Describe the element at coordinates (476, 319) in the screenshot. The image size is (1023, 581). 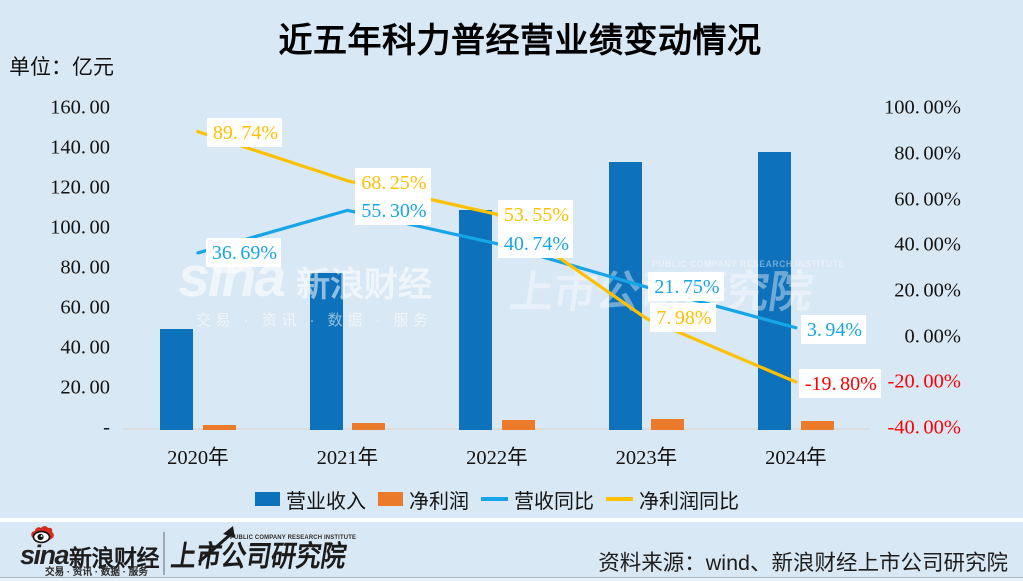
I see `revenue-bar-2022年` at that location.